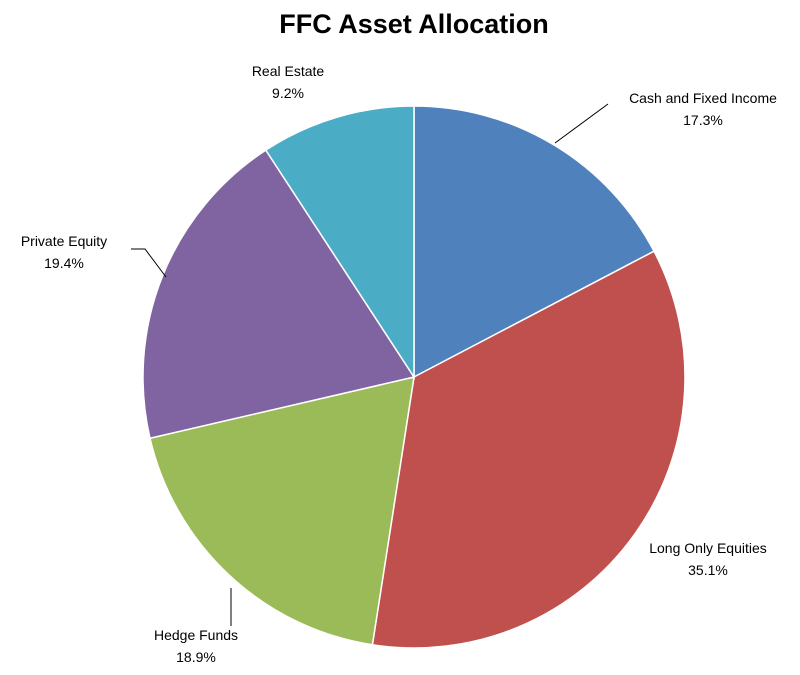  Describe the element at coordinates (703, 120) in the screenshot. I see `slice-value-cash-and-fixed-income: 17.3%` at that location.